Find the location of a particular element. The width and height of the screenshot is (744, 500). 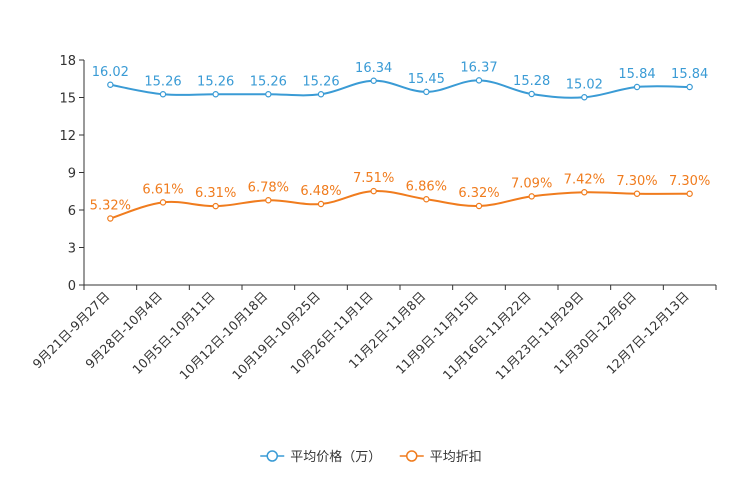

legend-item-1: 平均价格（万） is located at coordinates (320, 457).